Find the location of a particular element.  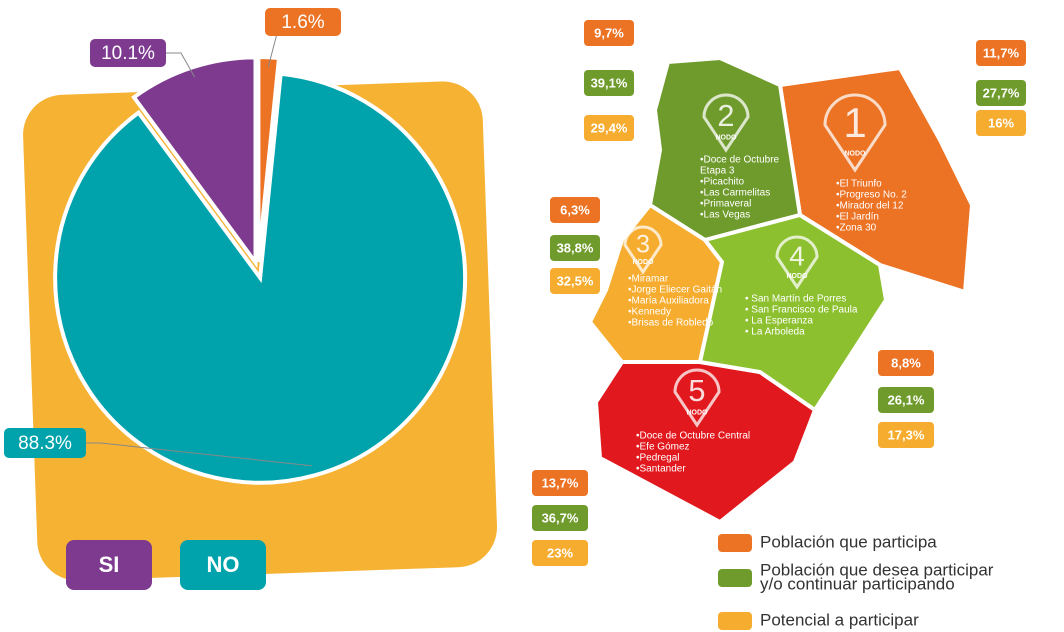

place-name: •Progreso No. 2 is located at coordinates (871, 195).